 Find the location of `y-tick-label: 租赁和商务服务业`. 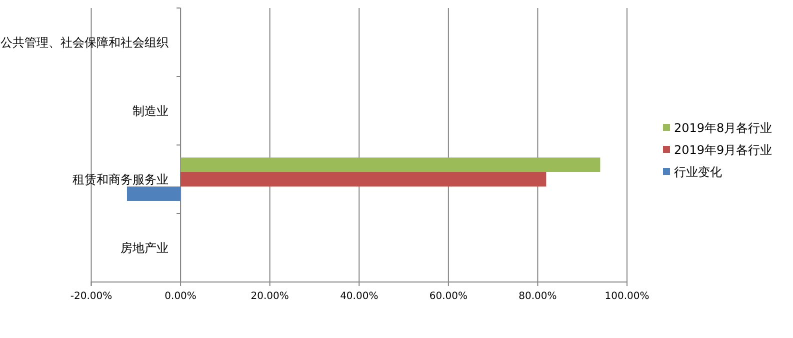

y-tick-label: 租赁和商务服务业 is located at coordinates (120, 179).